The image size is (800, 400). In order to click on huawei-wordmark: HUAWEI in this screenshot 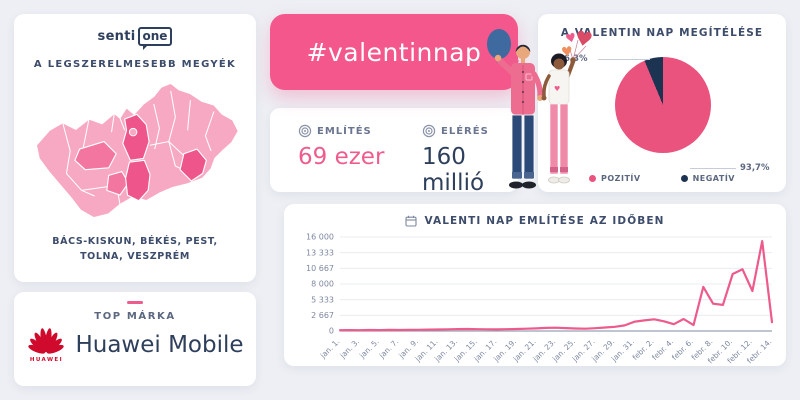, I will do `click(46, 360)`.